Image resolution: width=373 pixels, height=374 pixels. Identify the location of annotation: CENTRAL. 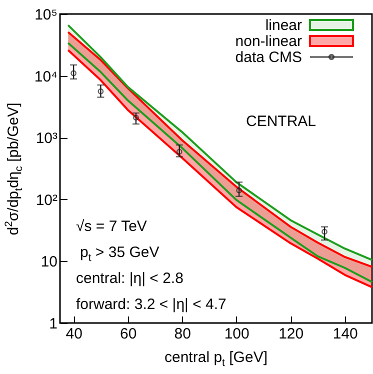
(281, 121).